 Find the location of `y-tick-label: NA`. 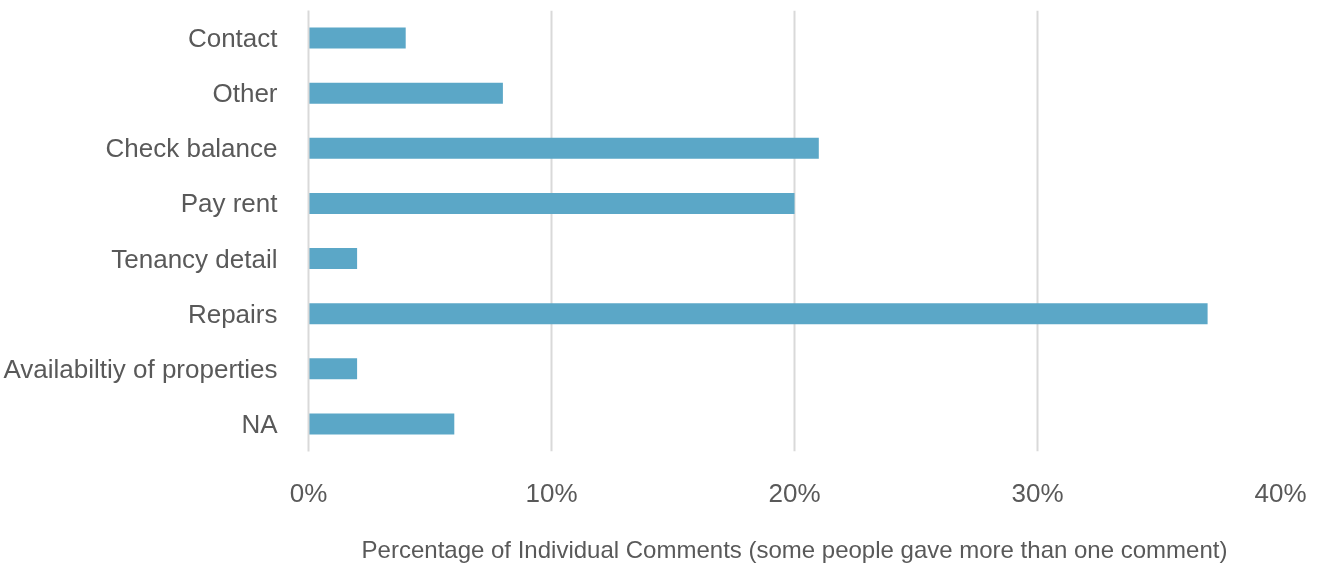

y-tick-label: NA is located at coordinates (260, 423).